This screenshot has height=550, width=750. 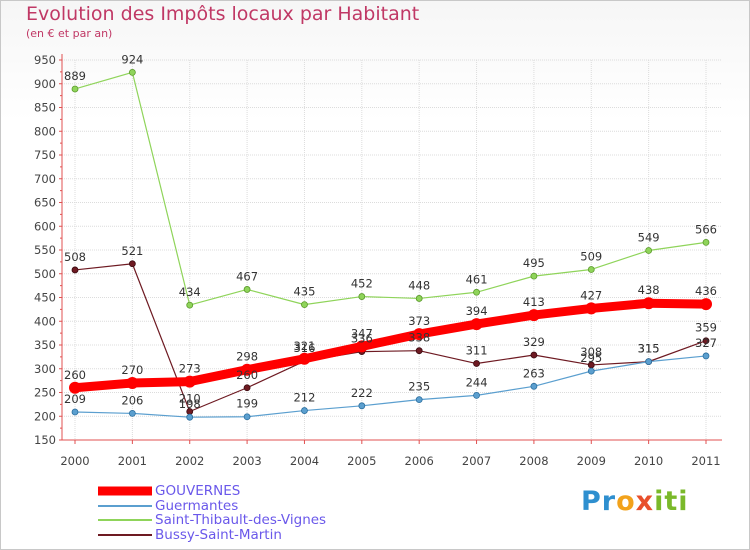 I want to click on data-label: 434, so click(x=190, y=292).